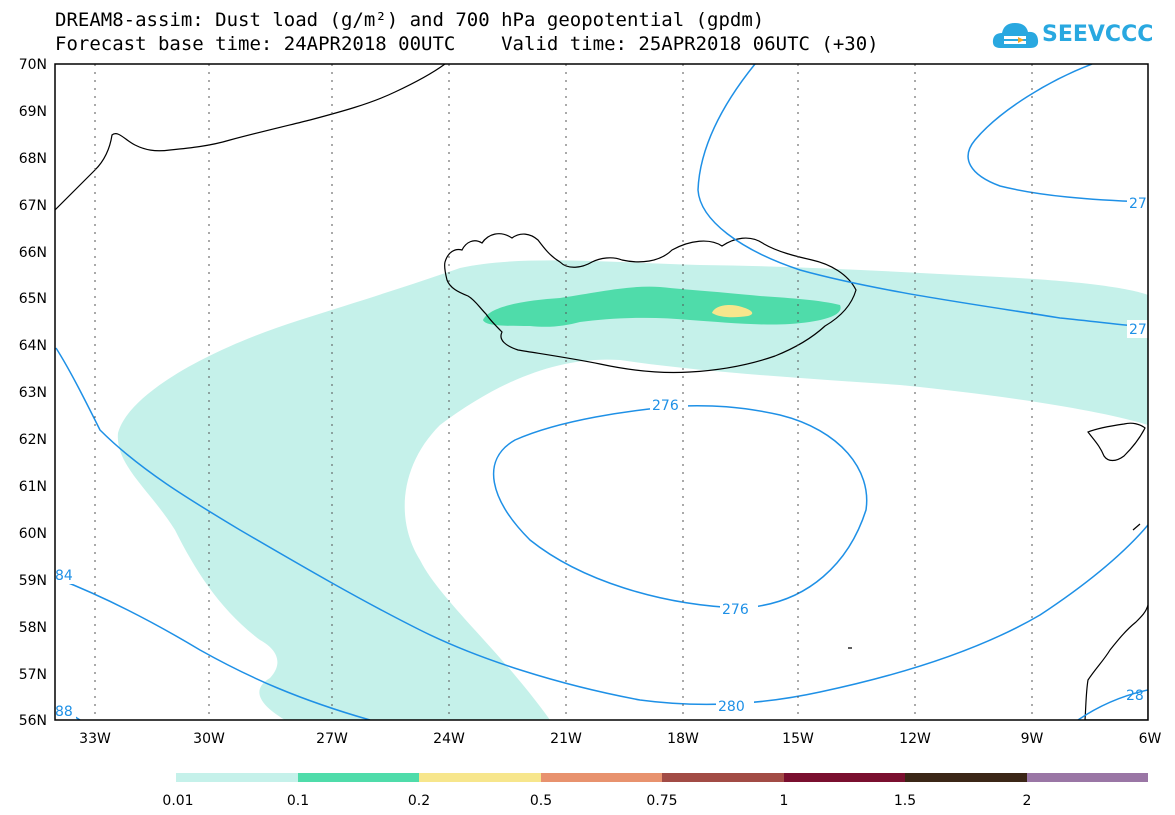  I want to click on lat-label: 67N, so click(33, 206).